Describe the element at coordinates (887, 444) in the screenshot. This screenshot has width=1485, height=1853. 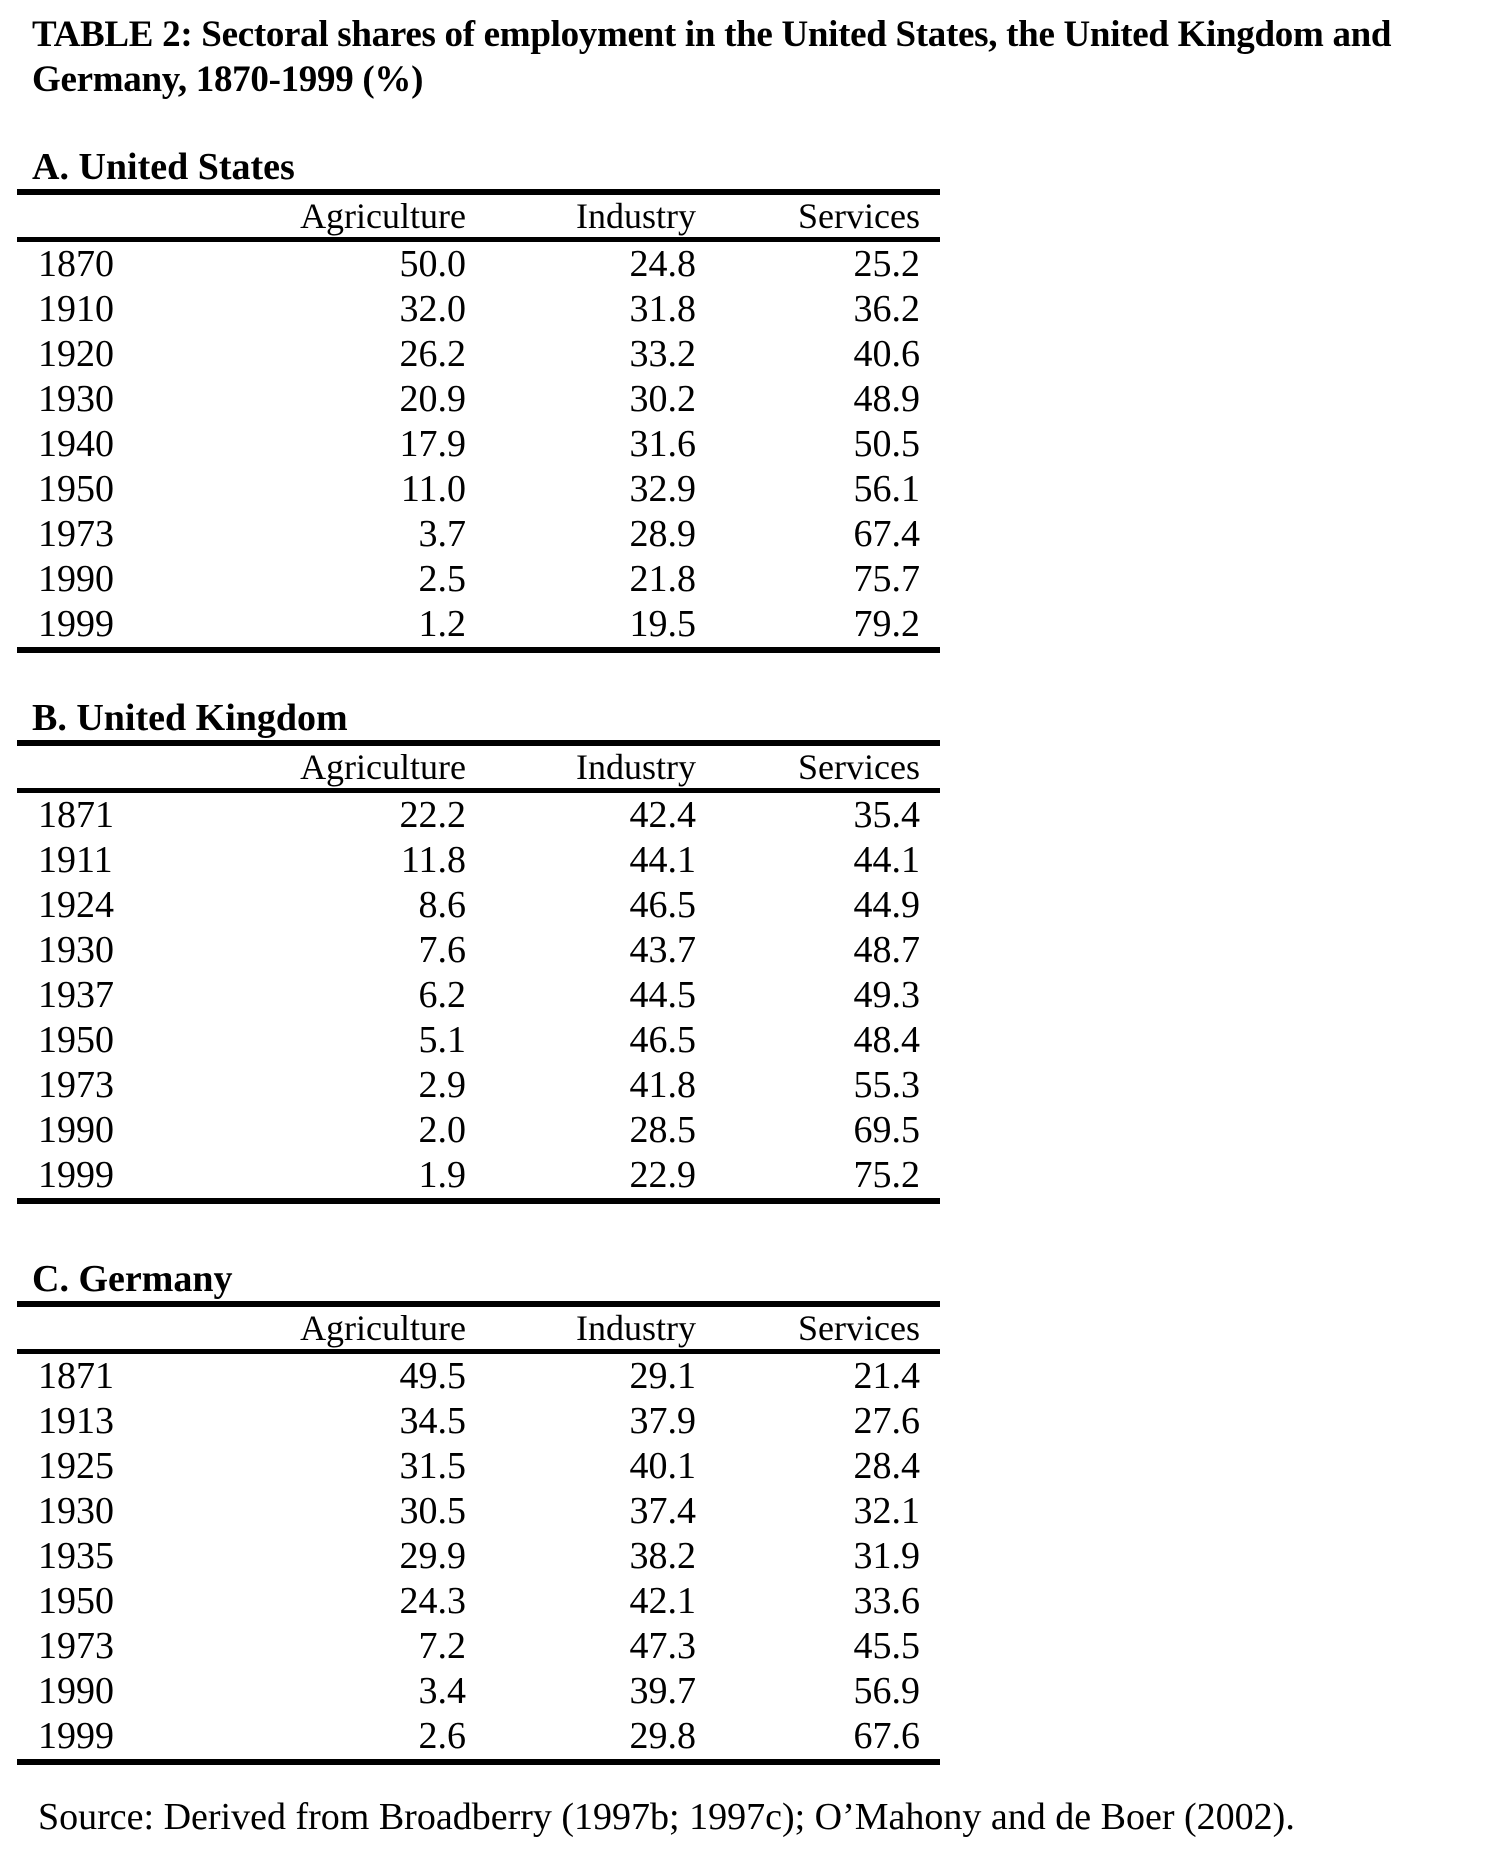
I see `value-cell: 50.5` at that location.